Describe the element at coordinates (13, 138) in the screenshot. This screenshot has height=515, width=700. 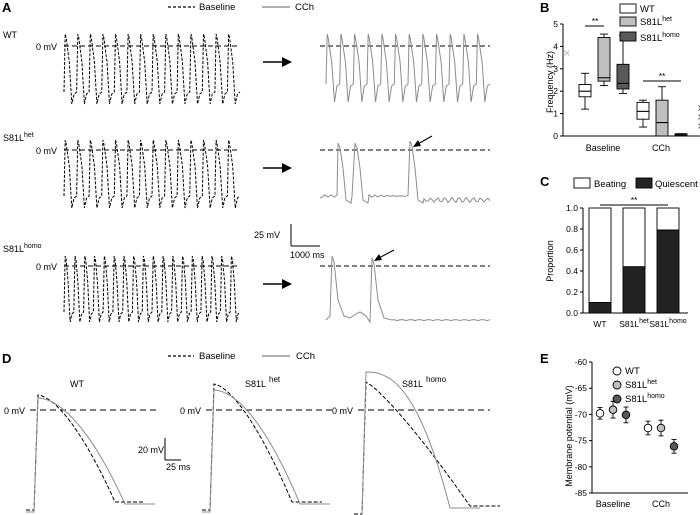
I see `row-label-s81l-het-name: S81L` at that location.